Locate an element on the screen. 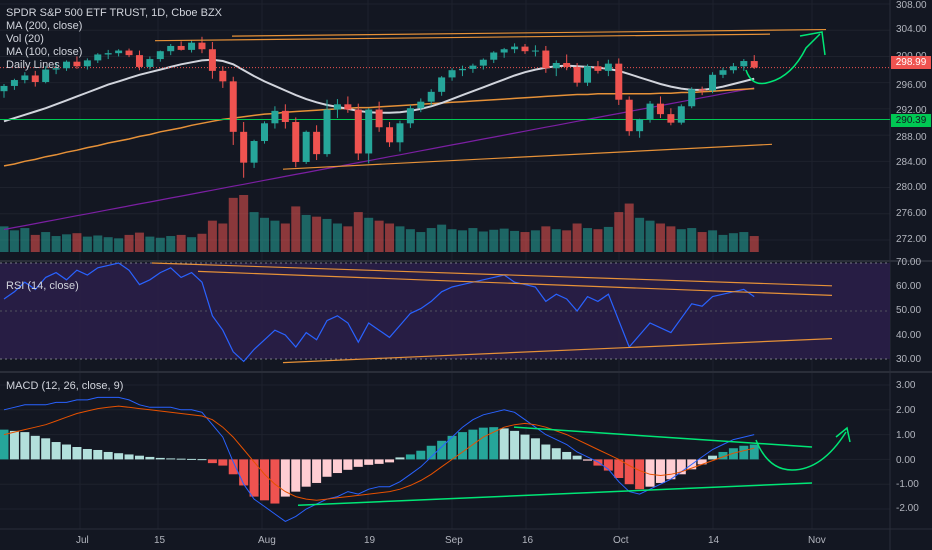 This screenshot has width=932, height=550. x-tick-sep: Sep is located at coordinates (454, 540).